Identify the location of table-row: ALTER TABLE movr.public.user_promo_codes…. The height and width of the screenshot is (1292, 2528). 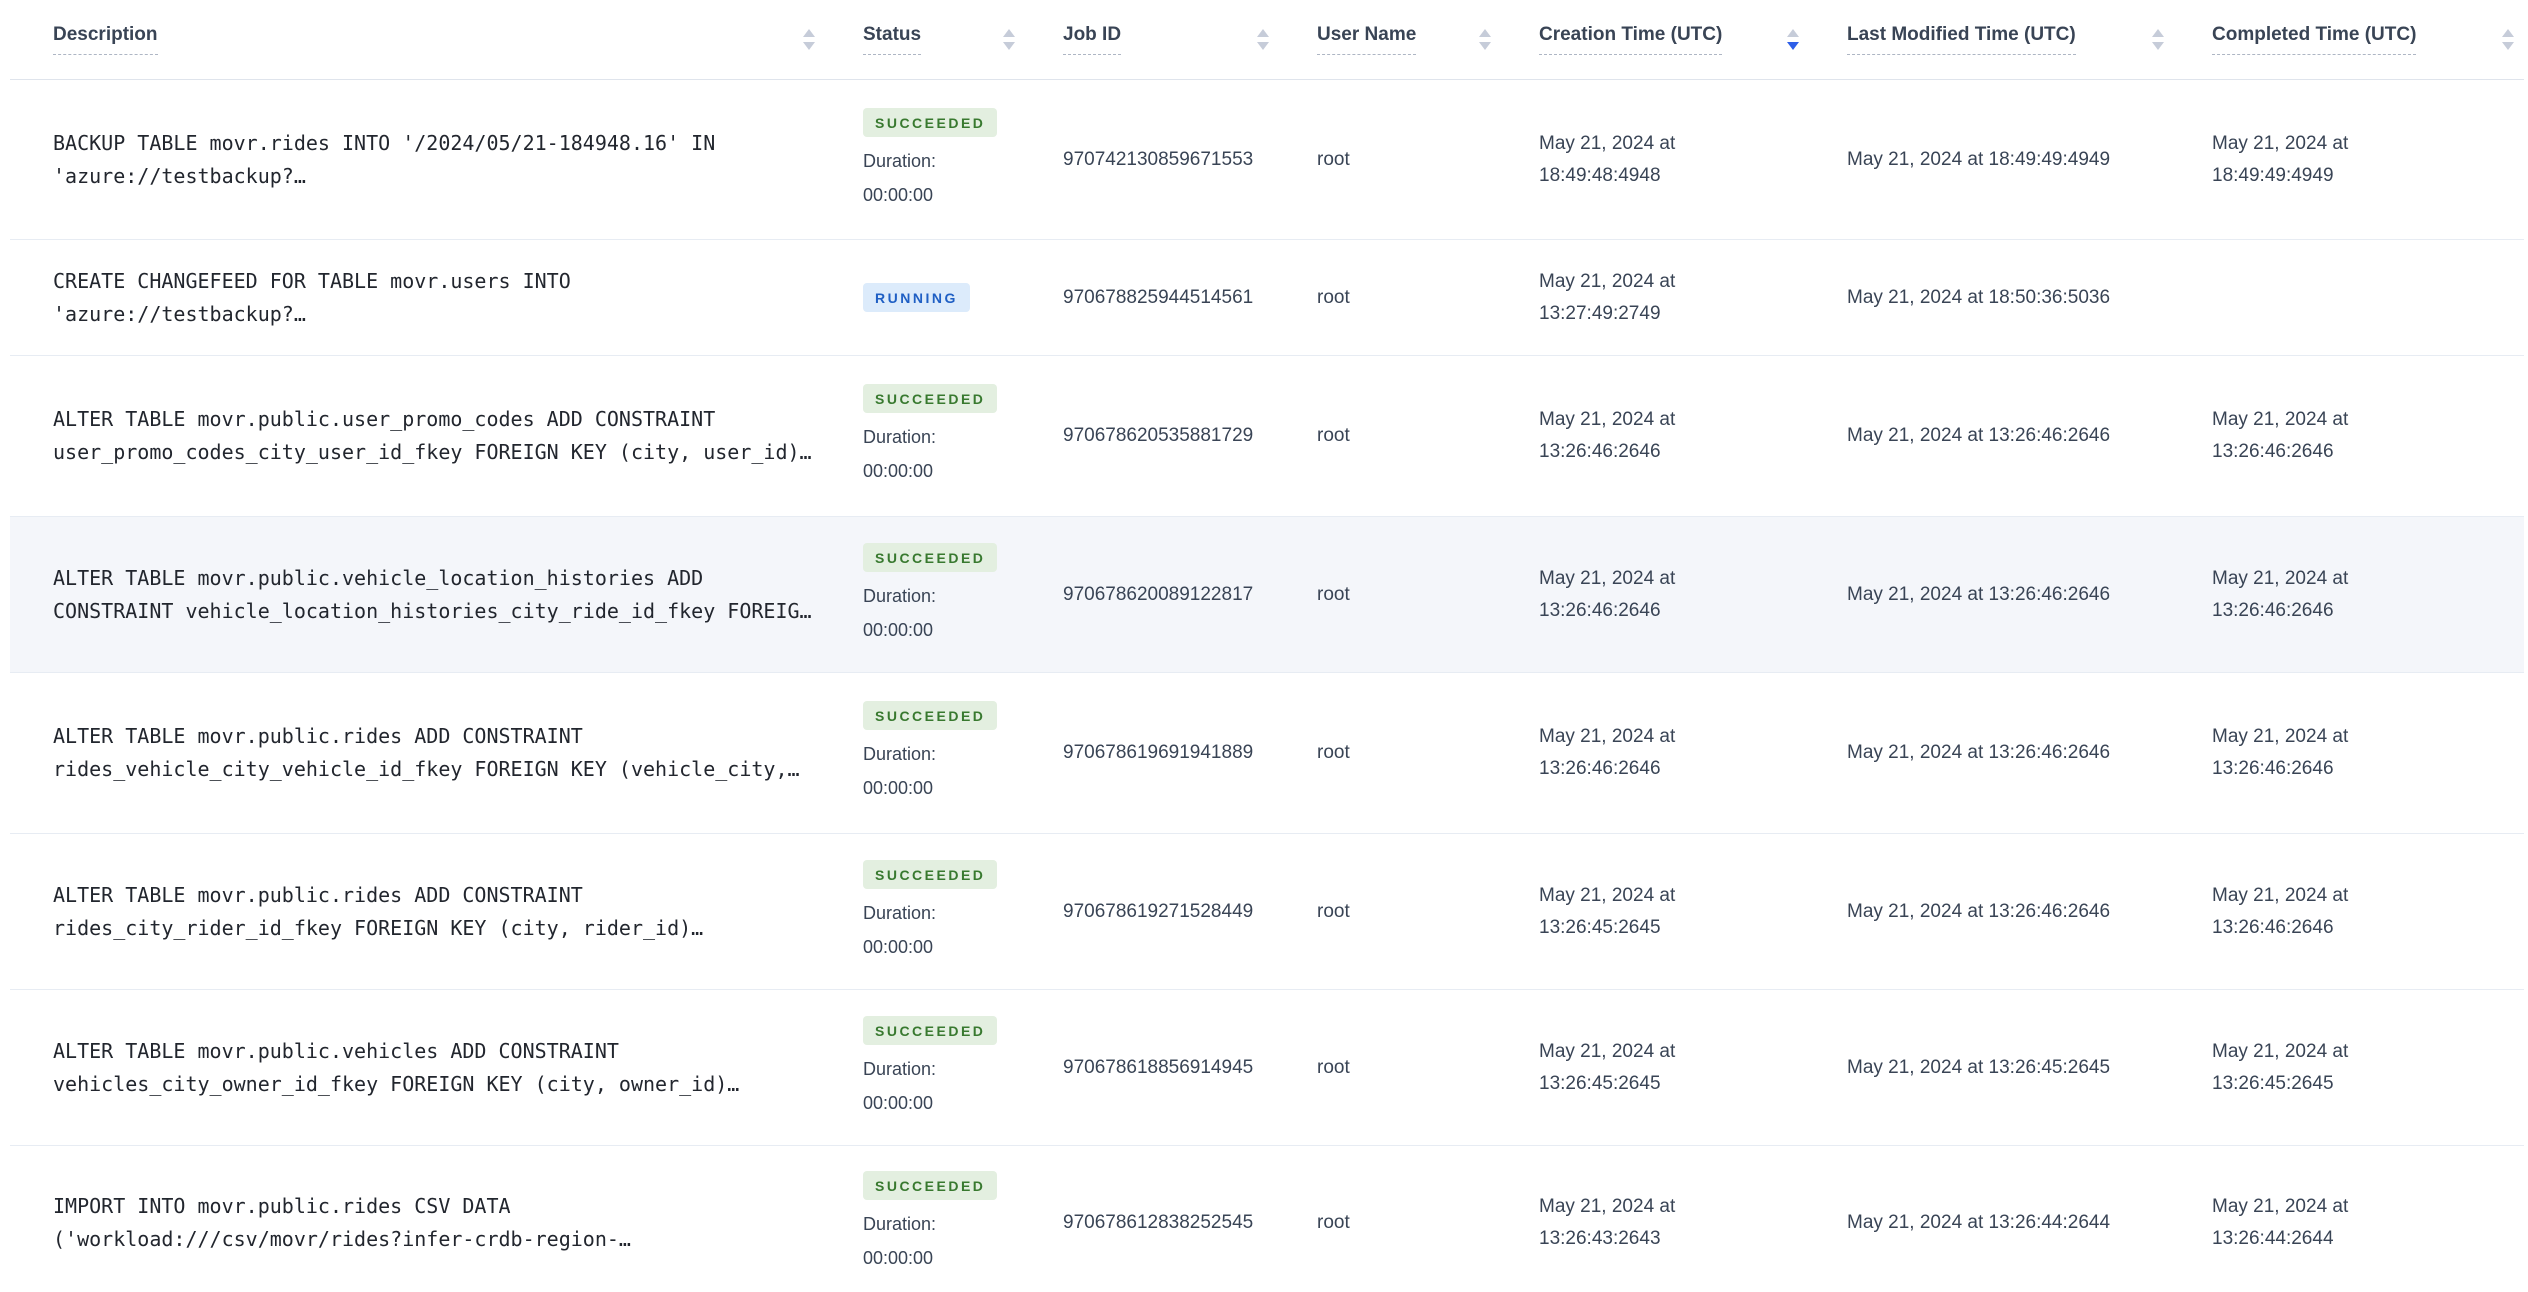
(1267, 436).